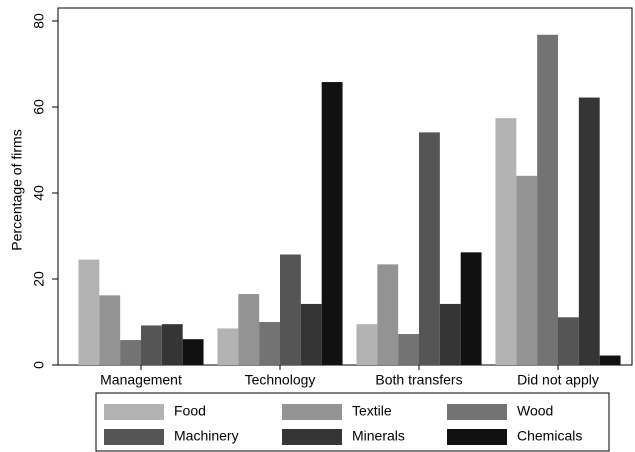  I want to click on y-axis-label: Percentage of firms, so click(17, 189).